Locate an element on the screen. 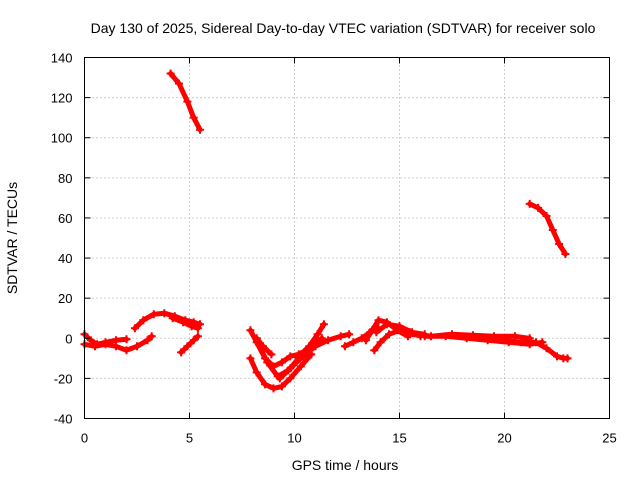 The image size is (640, 480). x-axis-label: GPS time / hours is located at coordinates (345, 465).